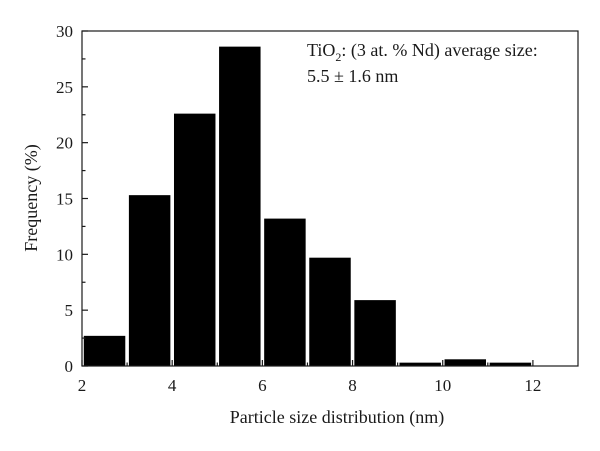 The image size is (600, 451). Describe the element at coordinates (439, 50) in the screenshot. I see `annotation-text: : (3 at. % Nd) average size:` at that location.